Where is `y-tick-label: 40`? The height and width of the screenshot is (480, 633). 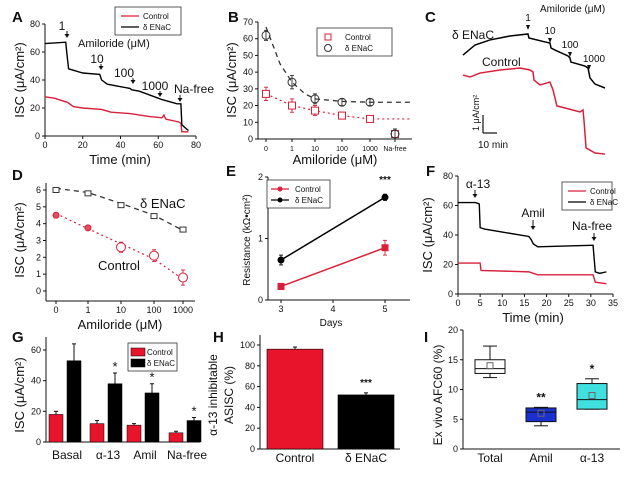 y-tick-label: 40 is located at coordinates (248, 72).